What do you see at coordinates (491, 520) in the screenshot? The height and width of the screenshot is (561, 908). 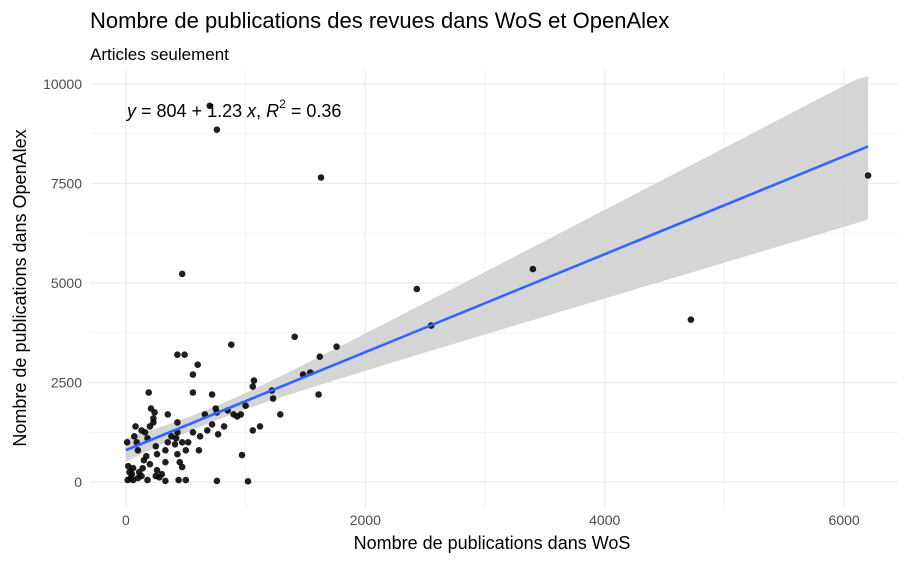 I see `x-axis-ticks: 0 2000 4000 6000` at bounding box center [491, 520].